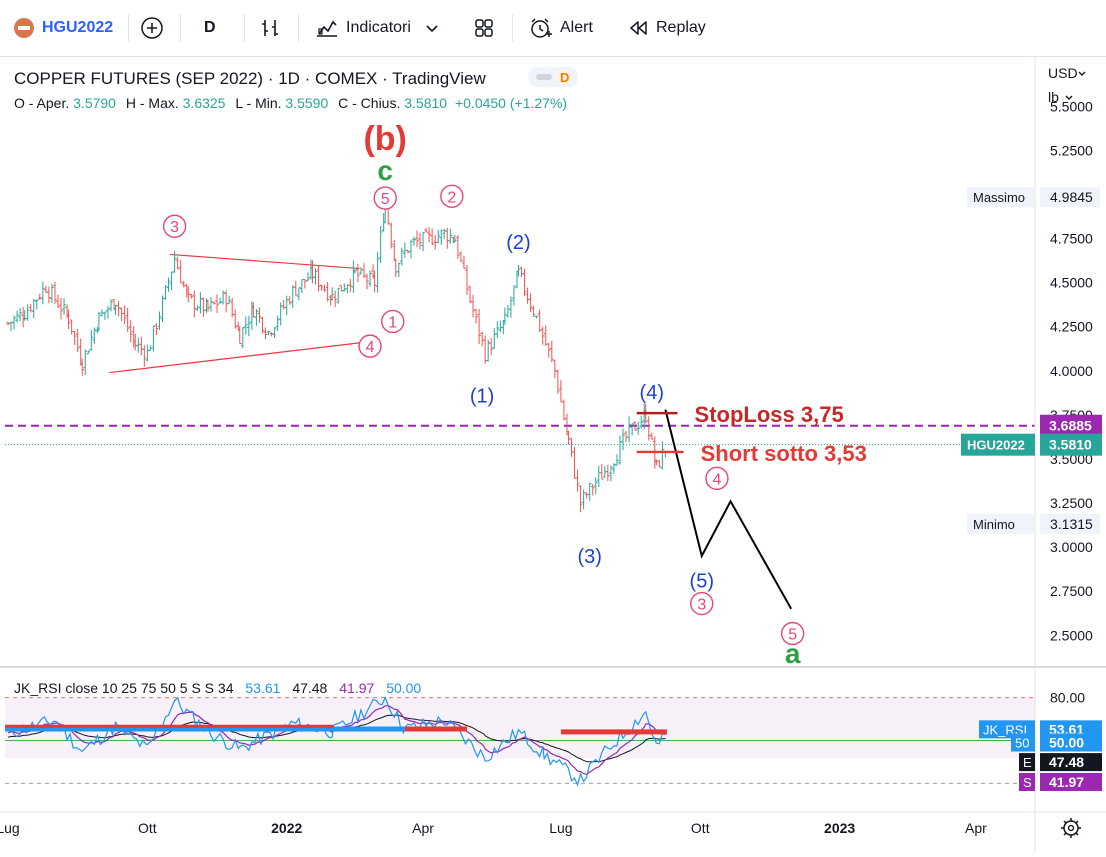 Image resolution: width=1106 pixels, height=857 pixels. I want to click on replay-button: Replay, so click(666, 28).